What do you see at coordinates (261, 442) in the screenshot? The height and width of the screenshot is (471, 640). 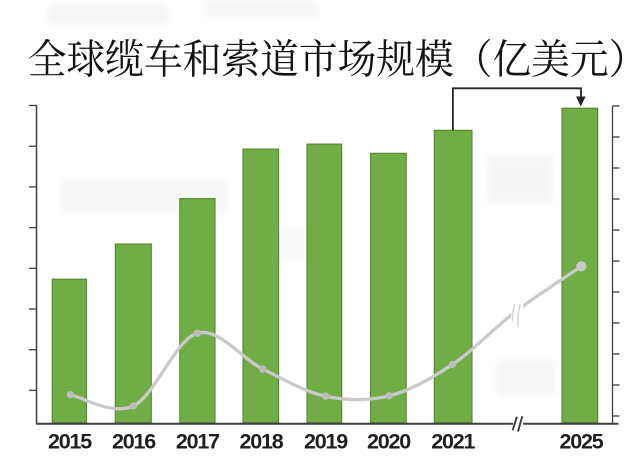 I see `svg-text: 2018` at bounding box center [261, 442].